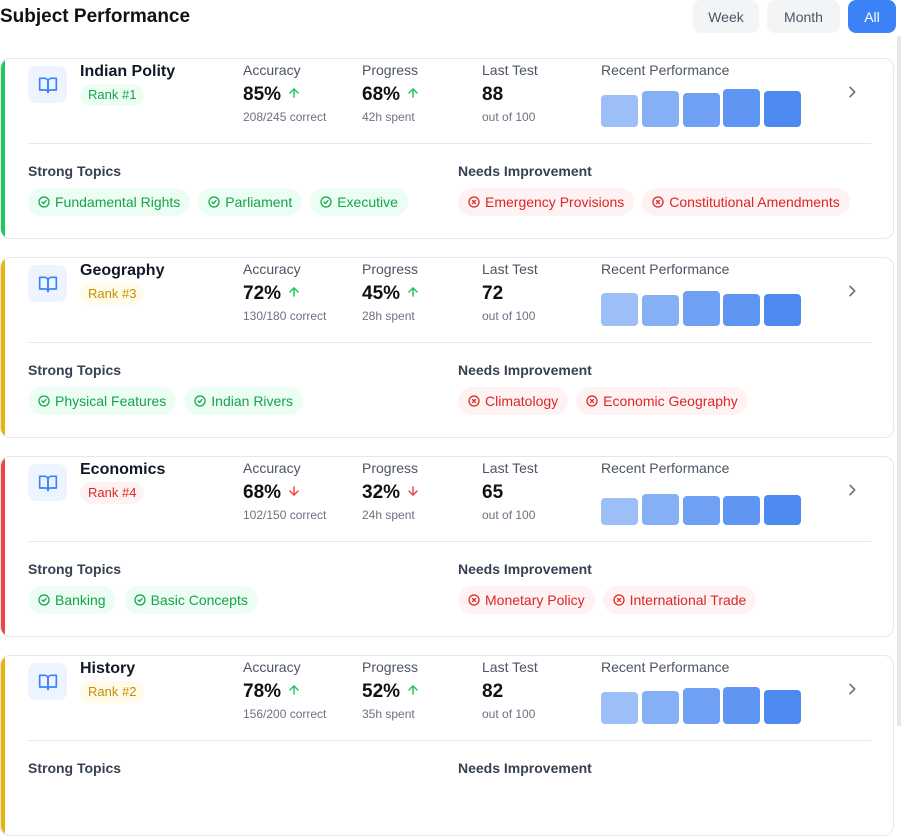 This screenshot has height=836, width=901. Describe the element at coordinates (726, 16) in the screenshot. I see `filter-week-button: Week` at that location.